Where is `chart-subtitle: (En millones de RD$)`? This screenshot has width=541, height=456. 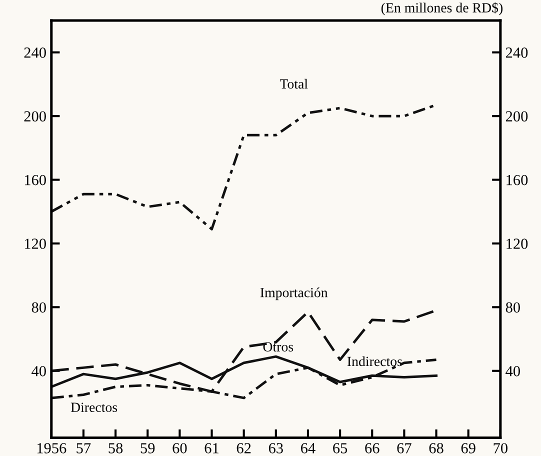
chart-subtitle: (En millones de RD$) is located at coordinates (442, 9).